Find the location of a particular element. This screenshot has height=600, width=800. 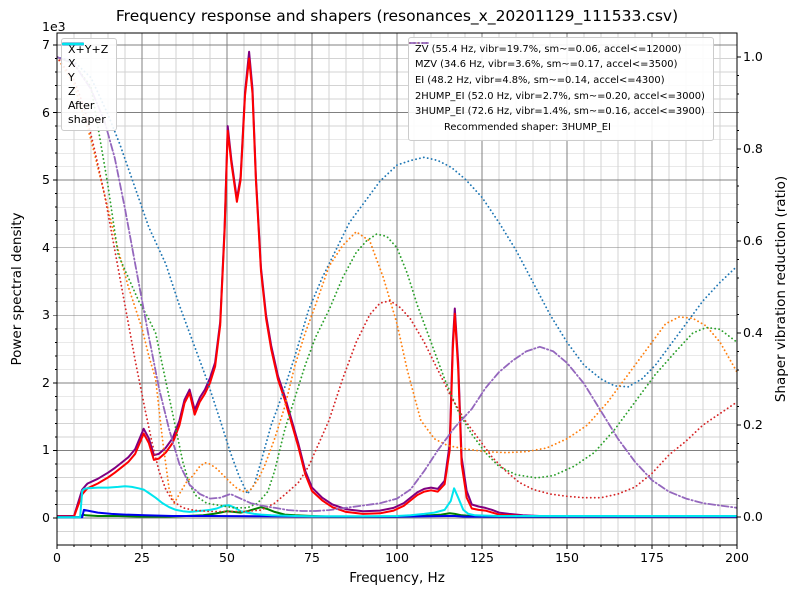

y-right-tick-label: 1.0 is located at coordinates (753, 56).